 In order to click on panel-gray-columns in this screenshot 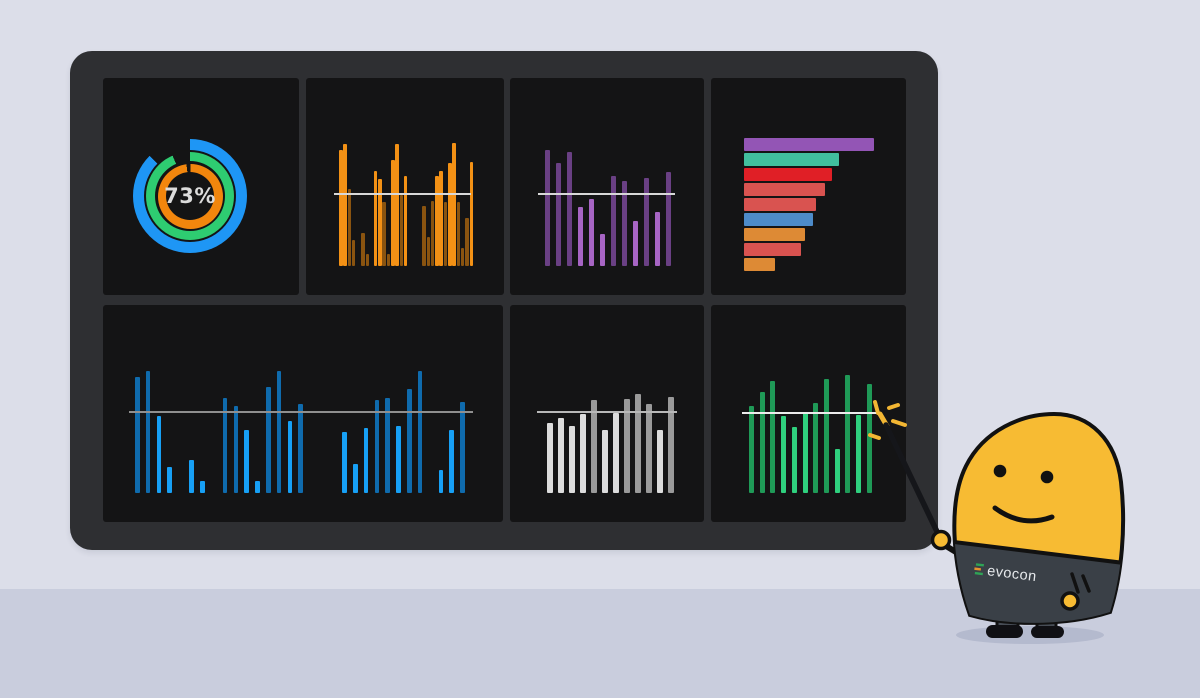, I will do `click(607, 413)`.